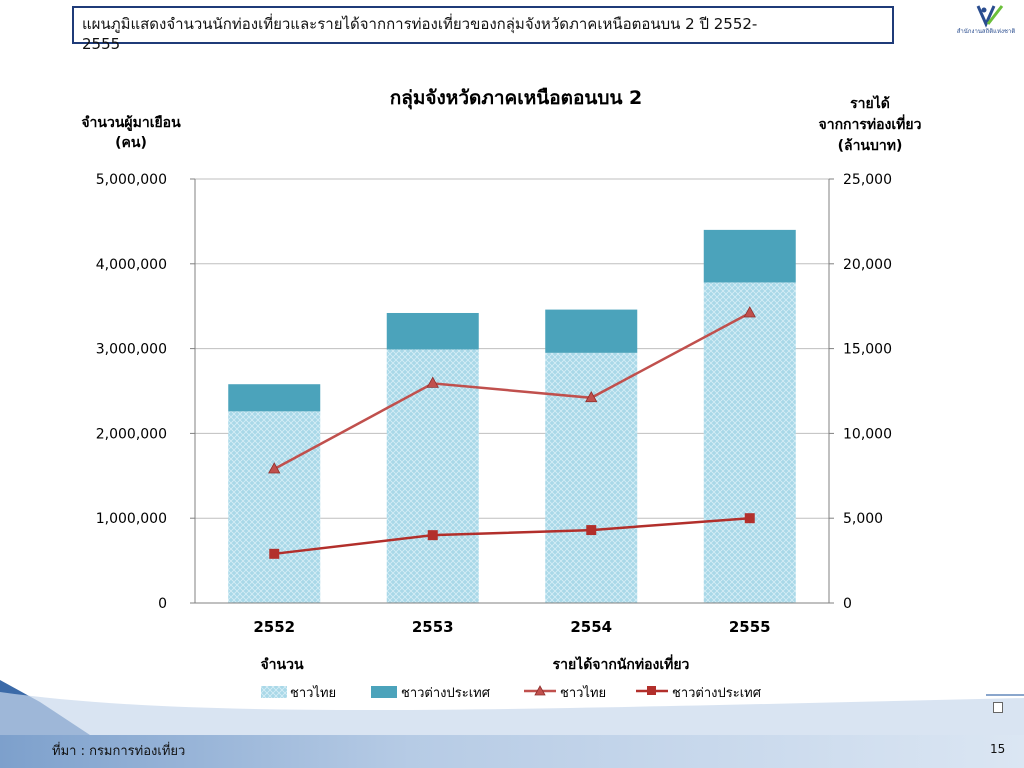  What do you see at coordinates (162, 604) in the screenshot?
I see `y-left-tick-label: 0` at bounding box center [162, 604].